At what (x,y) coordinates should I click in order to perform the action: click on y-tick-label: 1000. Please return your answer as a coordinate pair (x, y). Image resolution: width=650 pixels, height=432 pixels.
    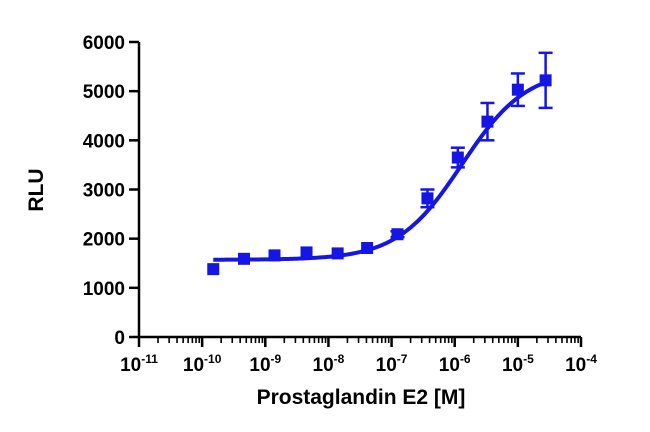
    Looking at the image, I should click on (104, 289).